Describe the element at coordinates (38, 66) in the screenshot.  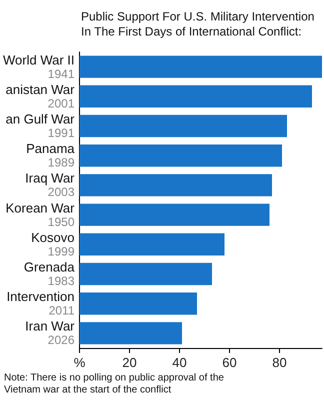
I see `y-tick-label: World War II 1941` at that location.